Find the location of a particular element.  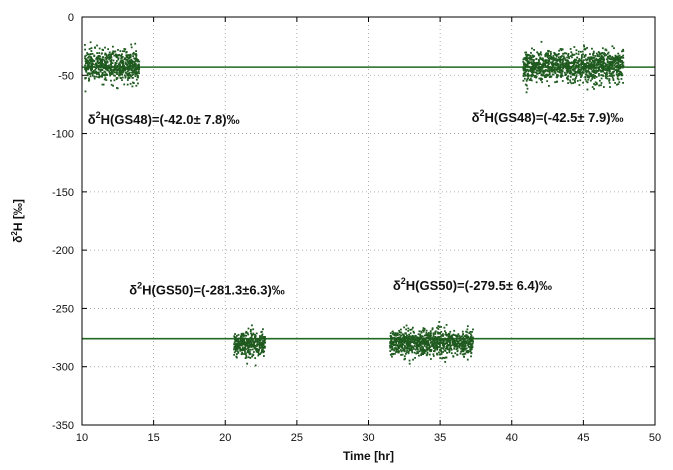

x-tick-label: 30 is located at coordinates (368, 438).